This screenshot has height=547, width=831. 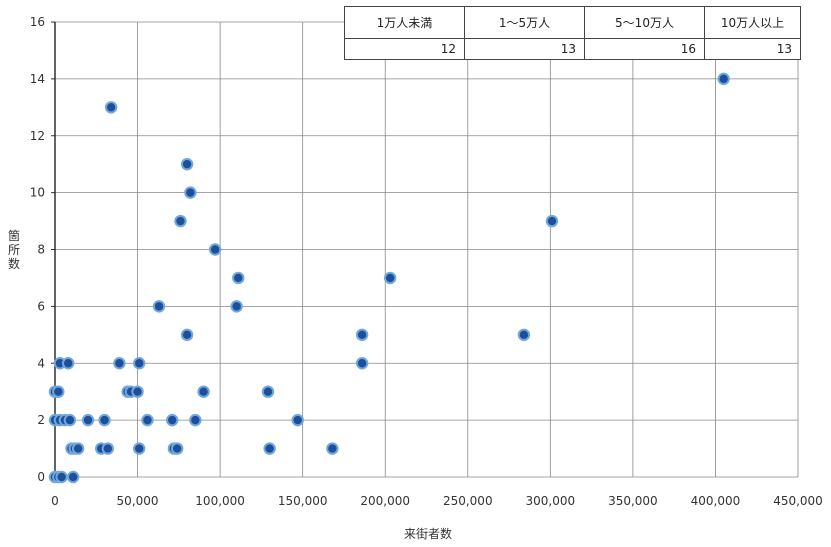 I want to click on summary-value-cell: 16, so click(x=644, y=49).